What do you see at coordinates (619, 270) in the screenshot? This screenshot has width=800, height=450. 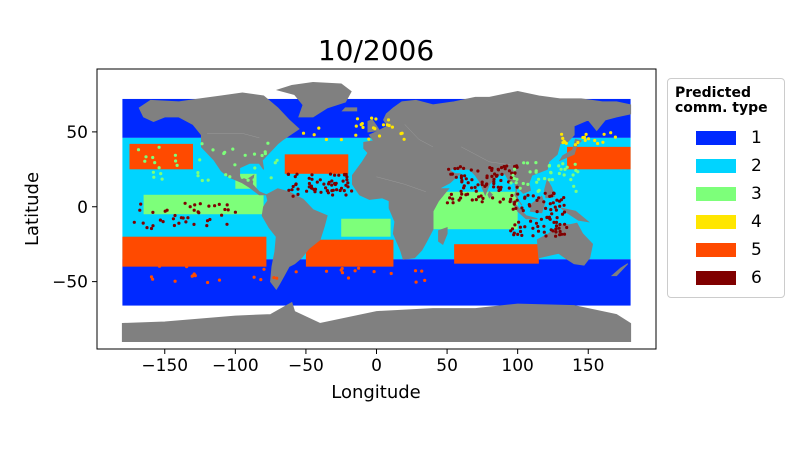 I see `land-new-zealand` at bounding box center [619, 270].